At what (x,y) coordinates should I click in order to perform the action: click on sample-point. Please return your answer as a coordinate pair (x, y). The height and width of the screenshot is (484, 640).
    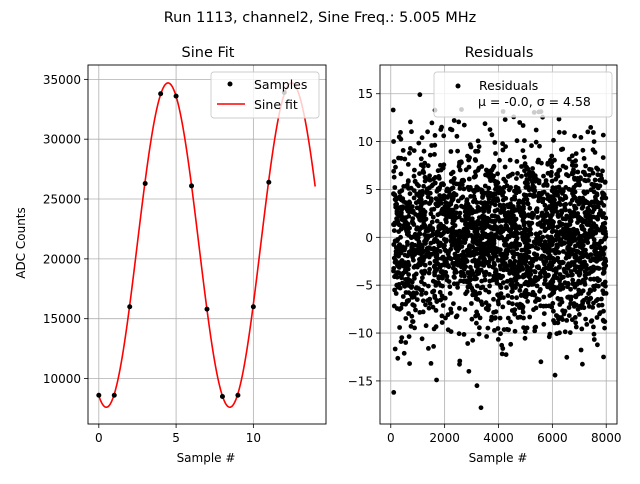
    Looking at the image, I should click on (161, 94).